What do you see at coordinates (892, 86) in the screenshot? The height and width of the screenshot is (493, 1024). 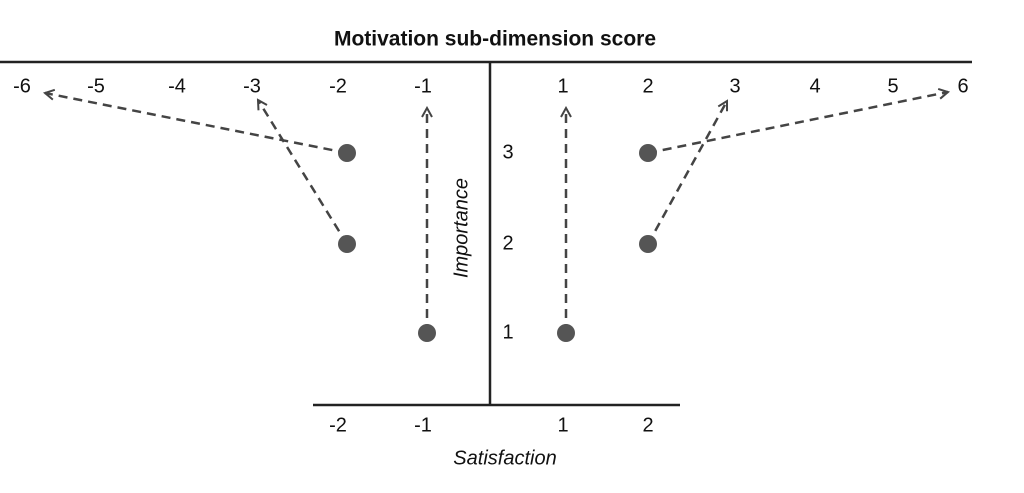 I see `top-tick-label: 5` at bounding box center [892, 86].